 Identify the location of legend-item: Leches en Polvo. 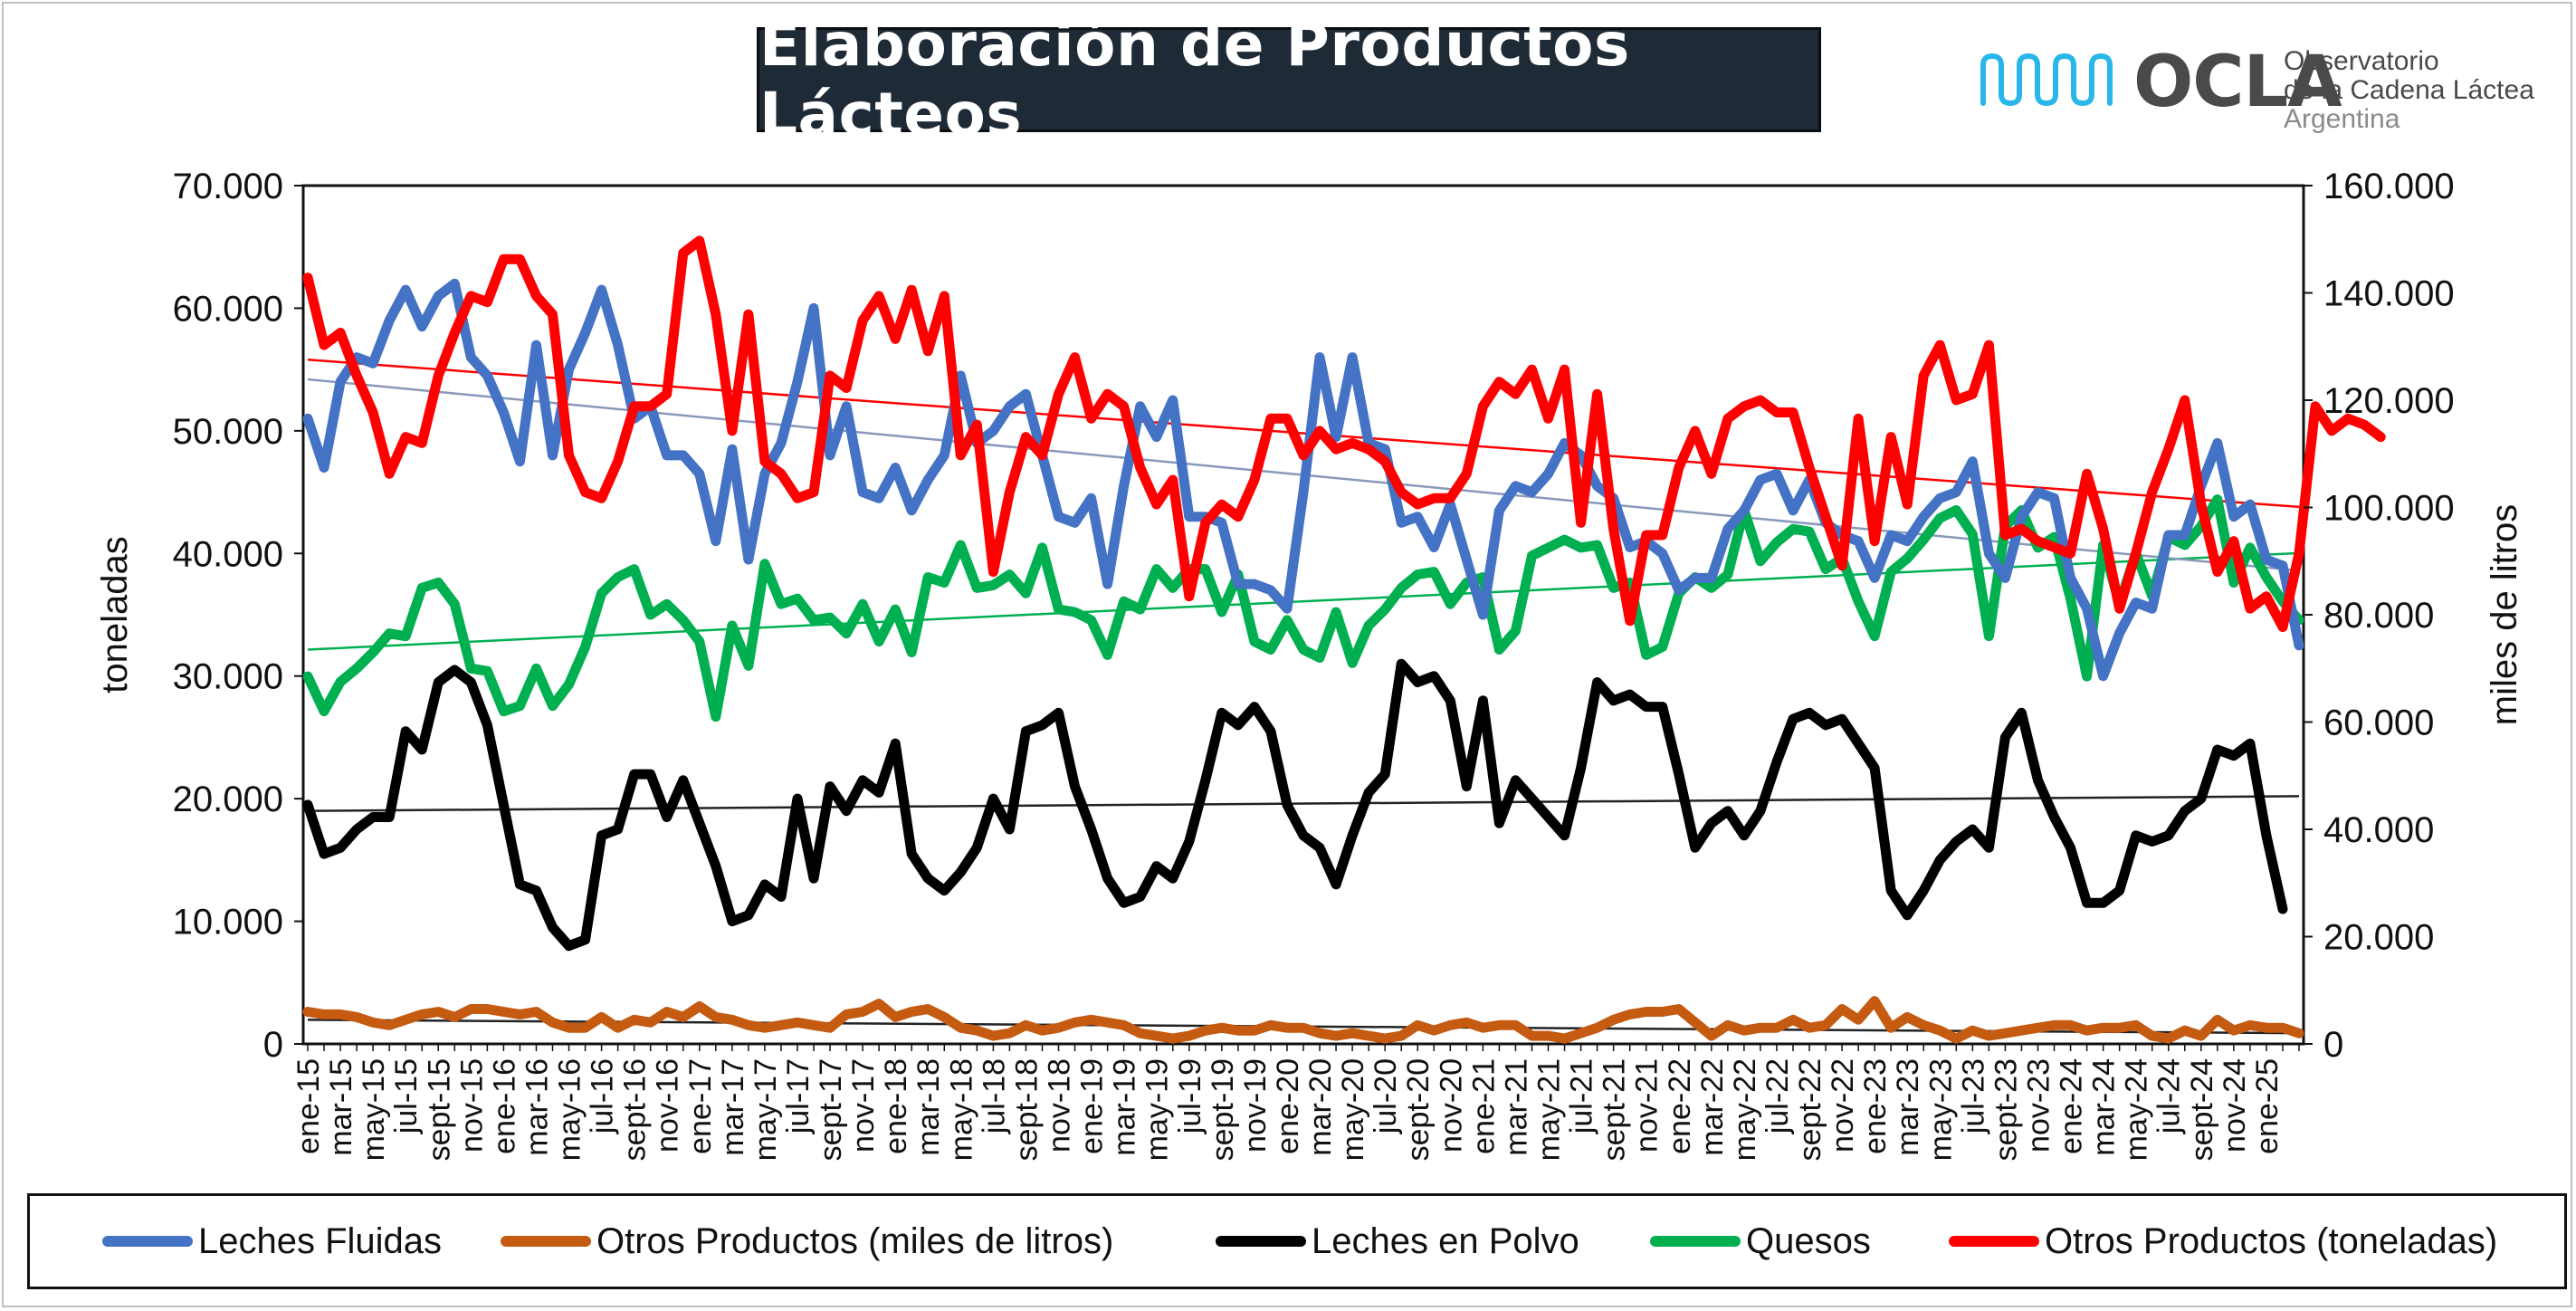
(1398, 1241).